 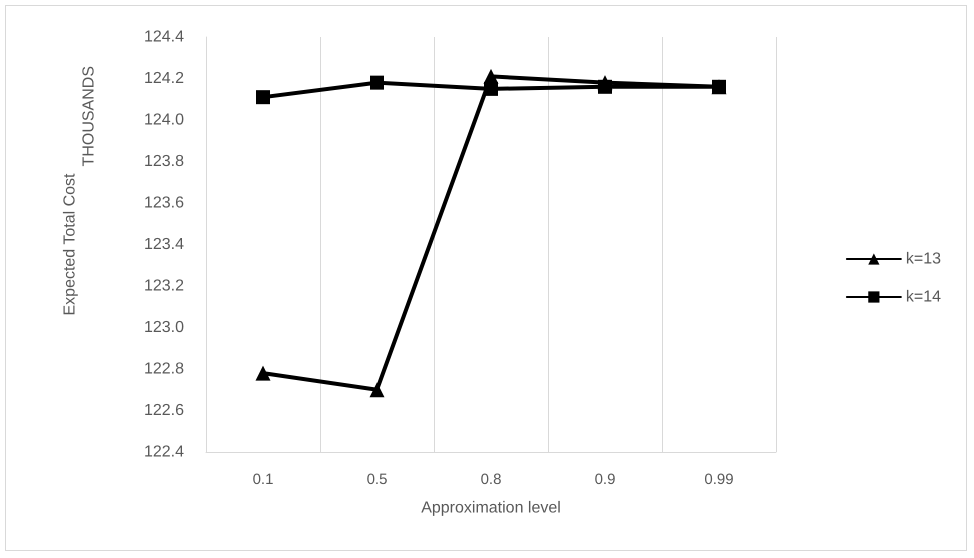 What do you see at coordinates (164, 203) in the screenshot?
I see `y-tick-label: 123.6` at bounding box center [164, 203].